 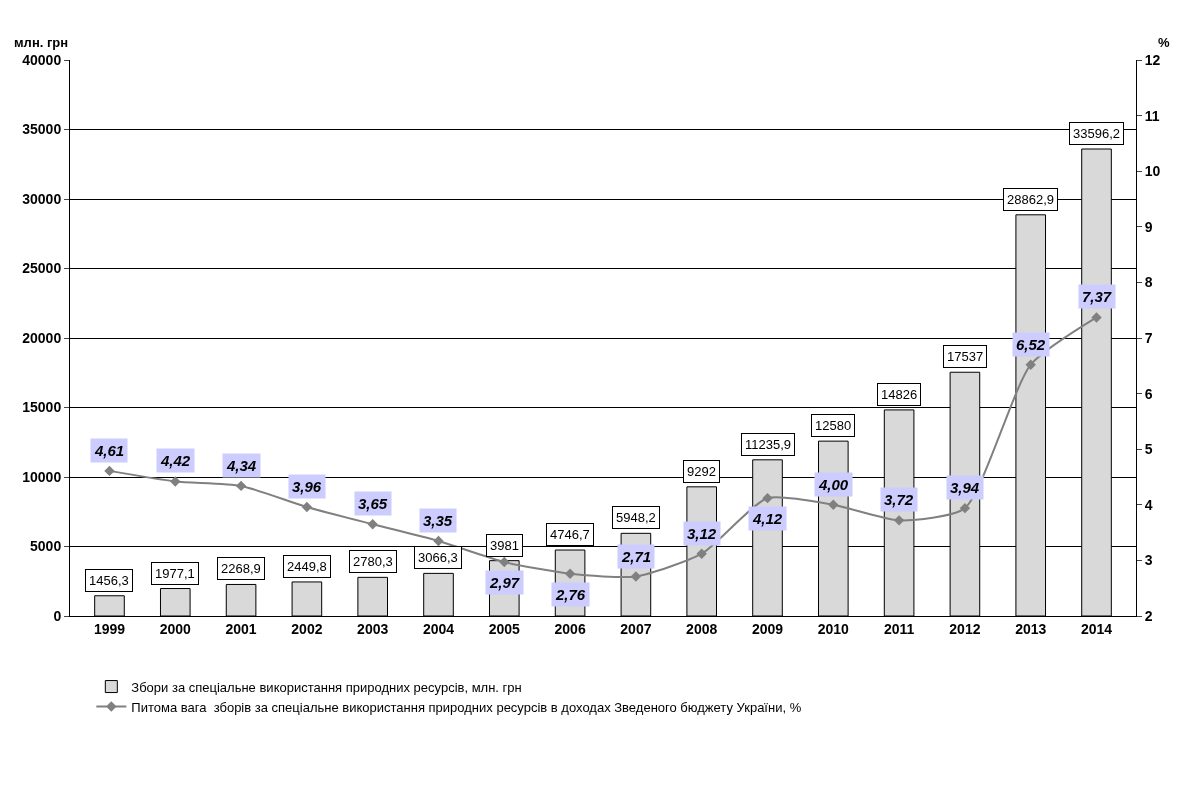 I want to click on data-label: 2268,9, so click(x=241, y=568).